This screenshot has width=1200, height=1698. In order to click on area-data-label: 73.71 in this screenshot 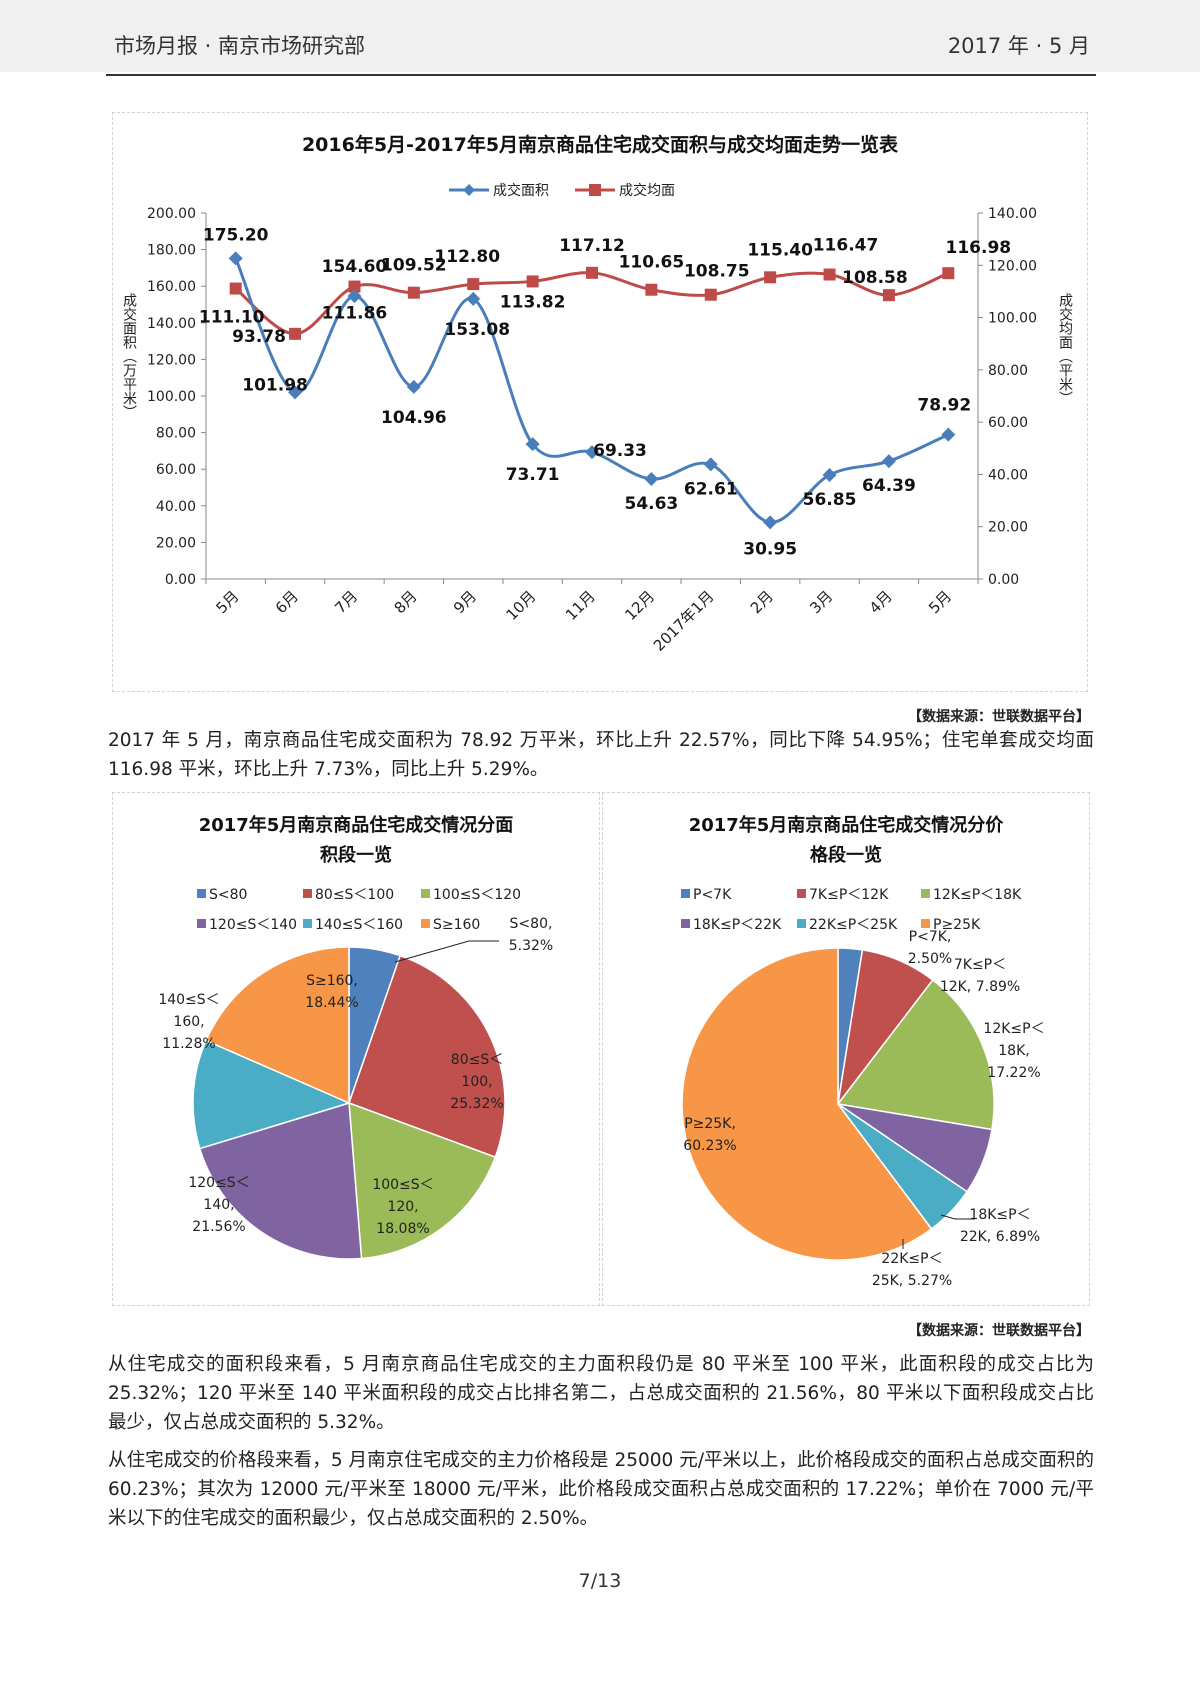, I will do `click(533, 475)`.